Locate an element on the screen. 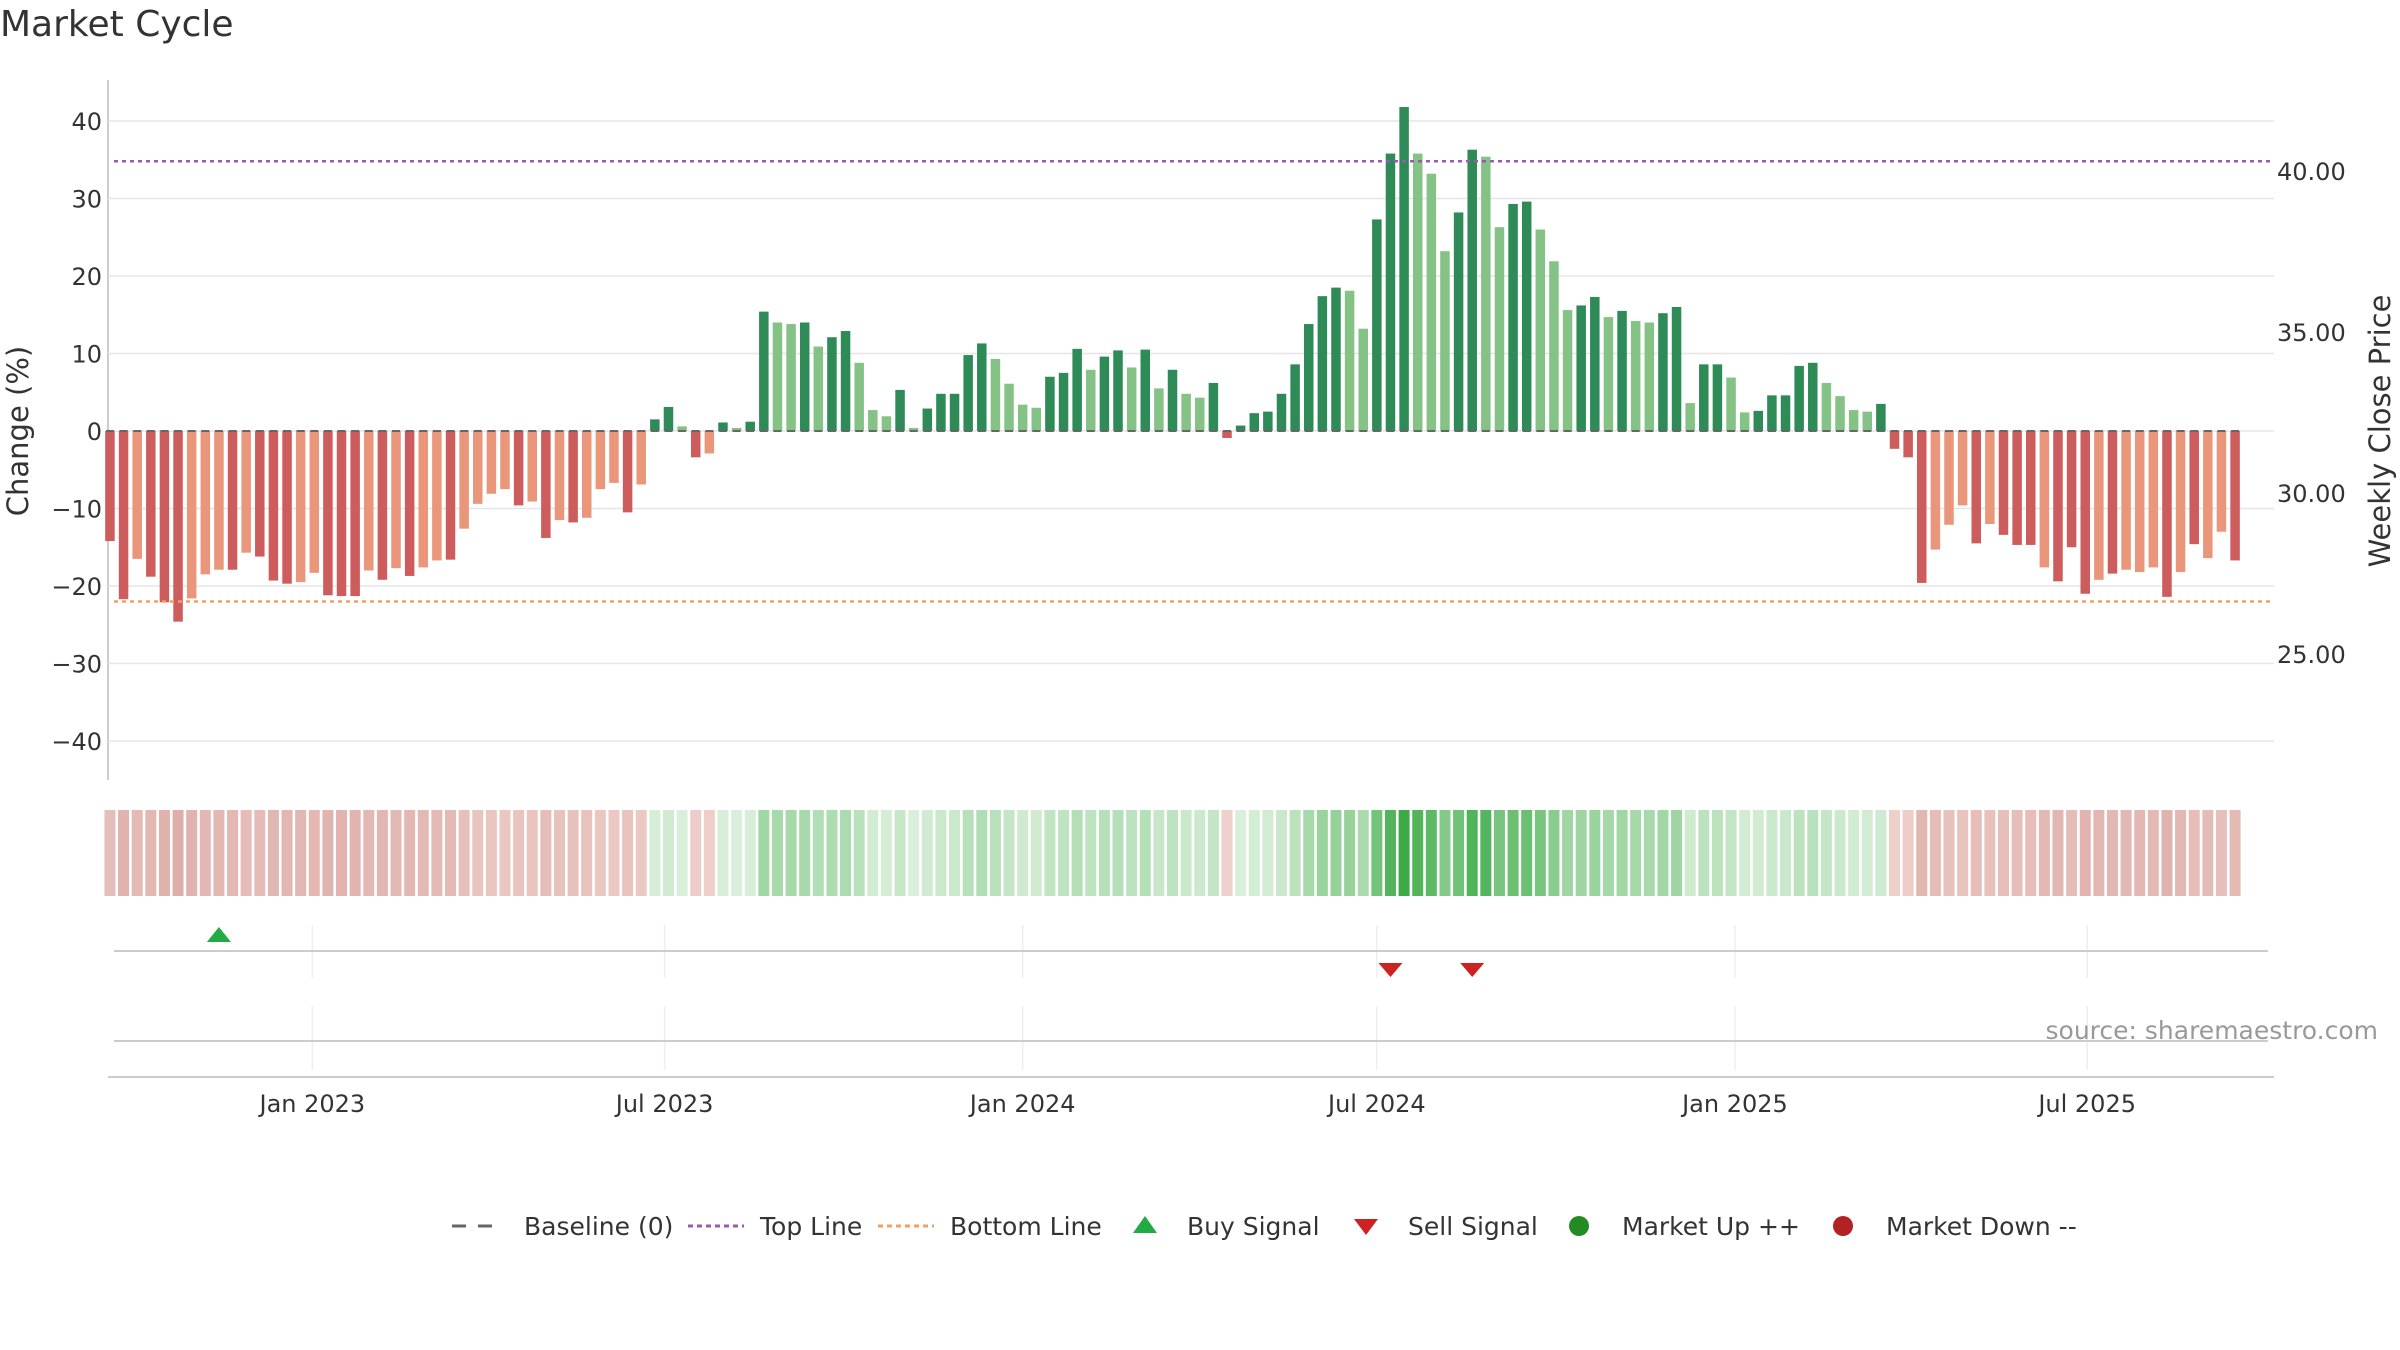  legend-item: Baseline (0) is located at coordinates (562, 1226).